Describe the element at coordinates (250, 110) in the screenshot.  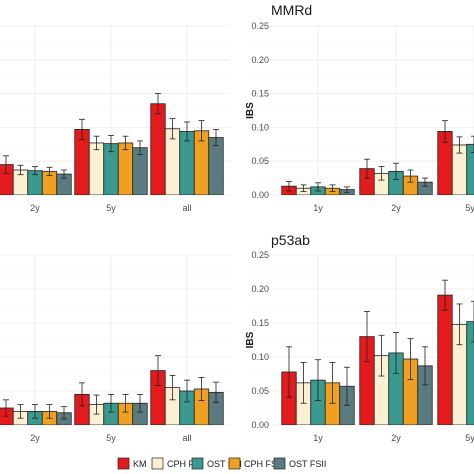
I see `mmrd-ylabel: IBS` at that location.